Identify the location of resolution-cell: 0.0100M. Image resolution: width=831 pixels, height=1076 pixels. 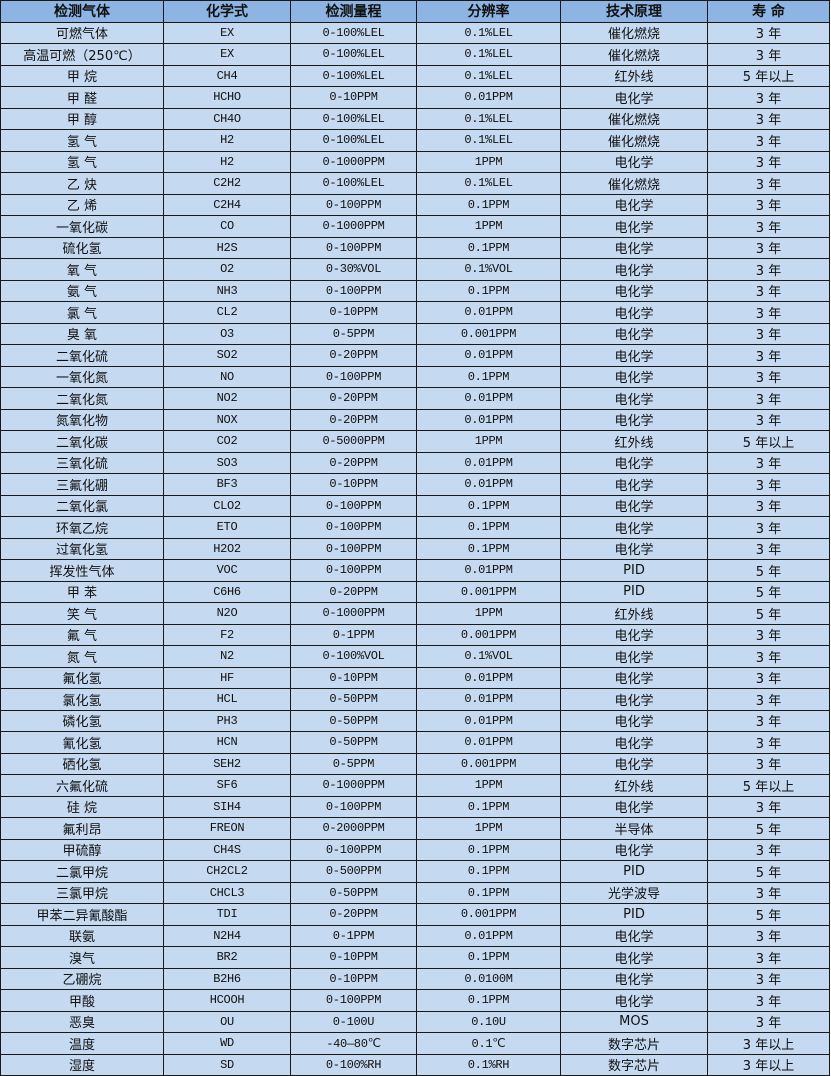
(488, 978).